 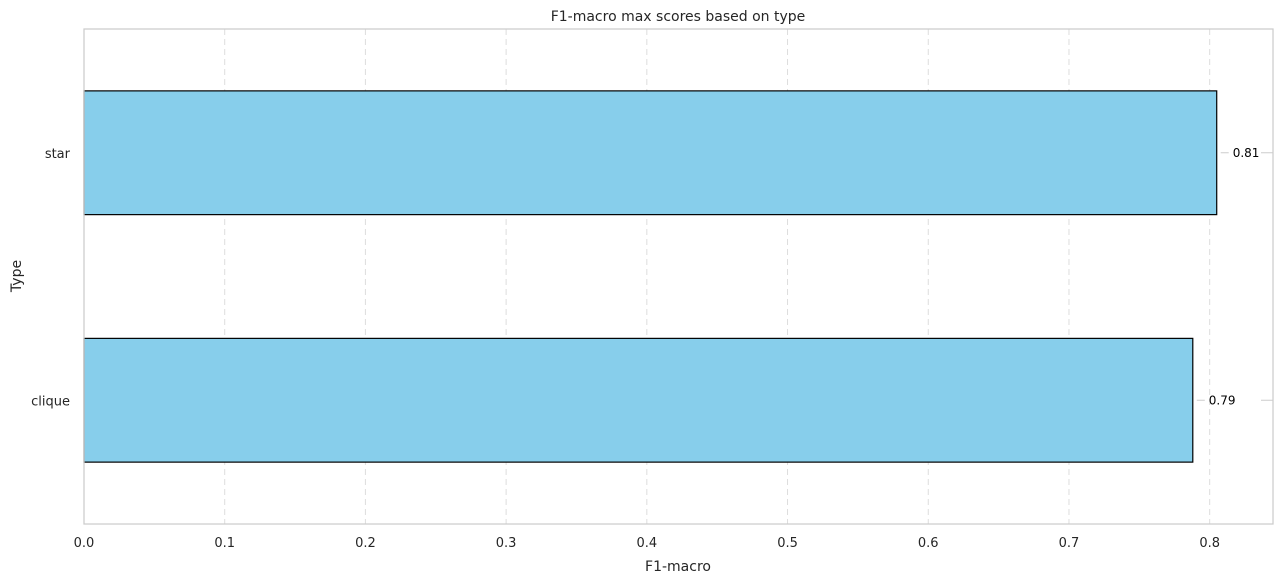 What do you see at coordinates (506, 543) in the screenshot?
I see `x-tick-label: 0.3` at bounding box center [506, 543].